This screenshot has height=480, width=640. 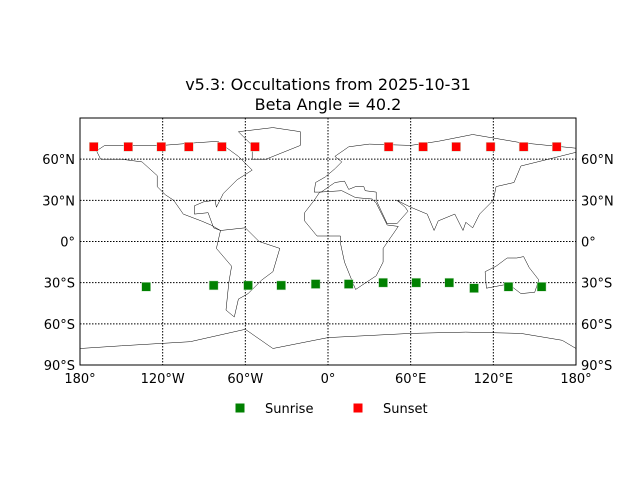 I want to click on coastline-south-america, so click(x=248, y=272).